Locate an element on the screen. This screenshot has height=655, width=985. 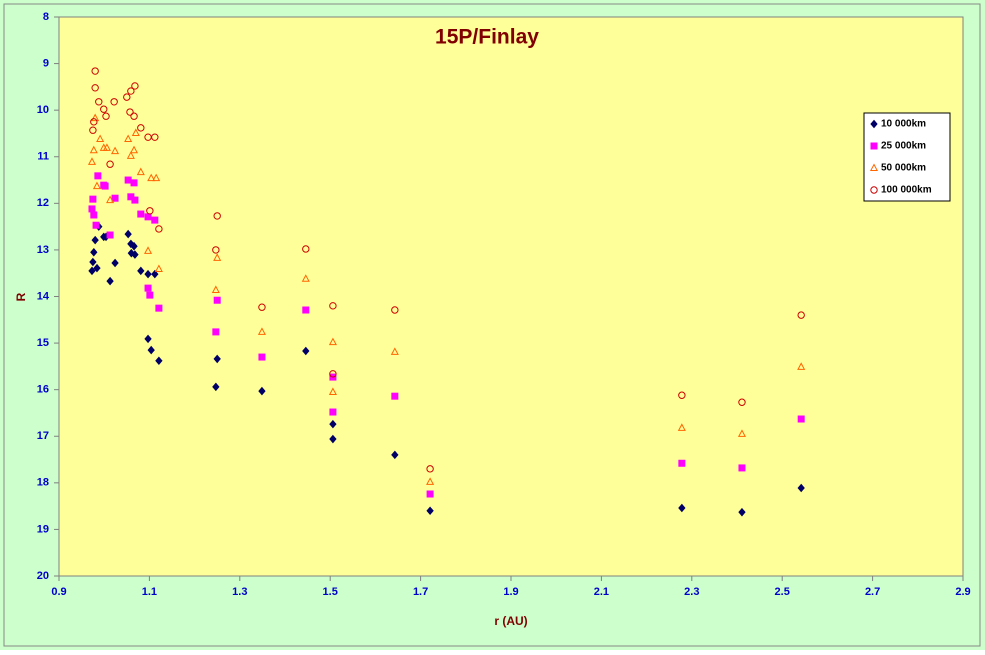
y-tick-label: 19 is located at coordinates (43, 529).